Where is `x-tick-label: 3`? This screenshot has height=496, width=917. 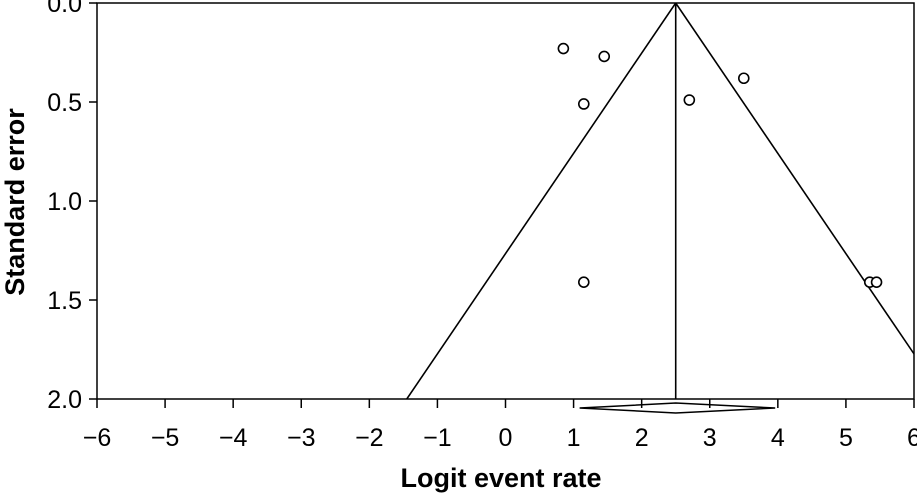
x-tick-label: 3 is located at coordinates (710, 438).